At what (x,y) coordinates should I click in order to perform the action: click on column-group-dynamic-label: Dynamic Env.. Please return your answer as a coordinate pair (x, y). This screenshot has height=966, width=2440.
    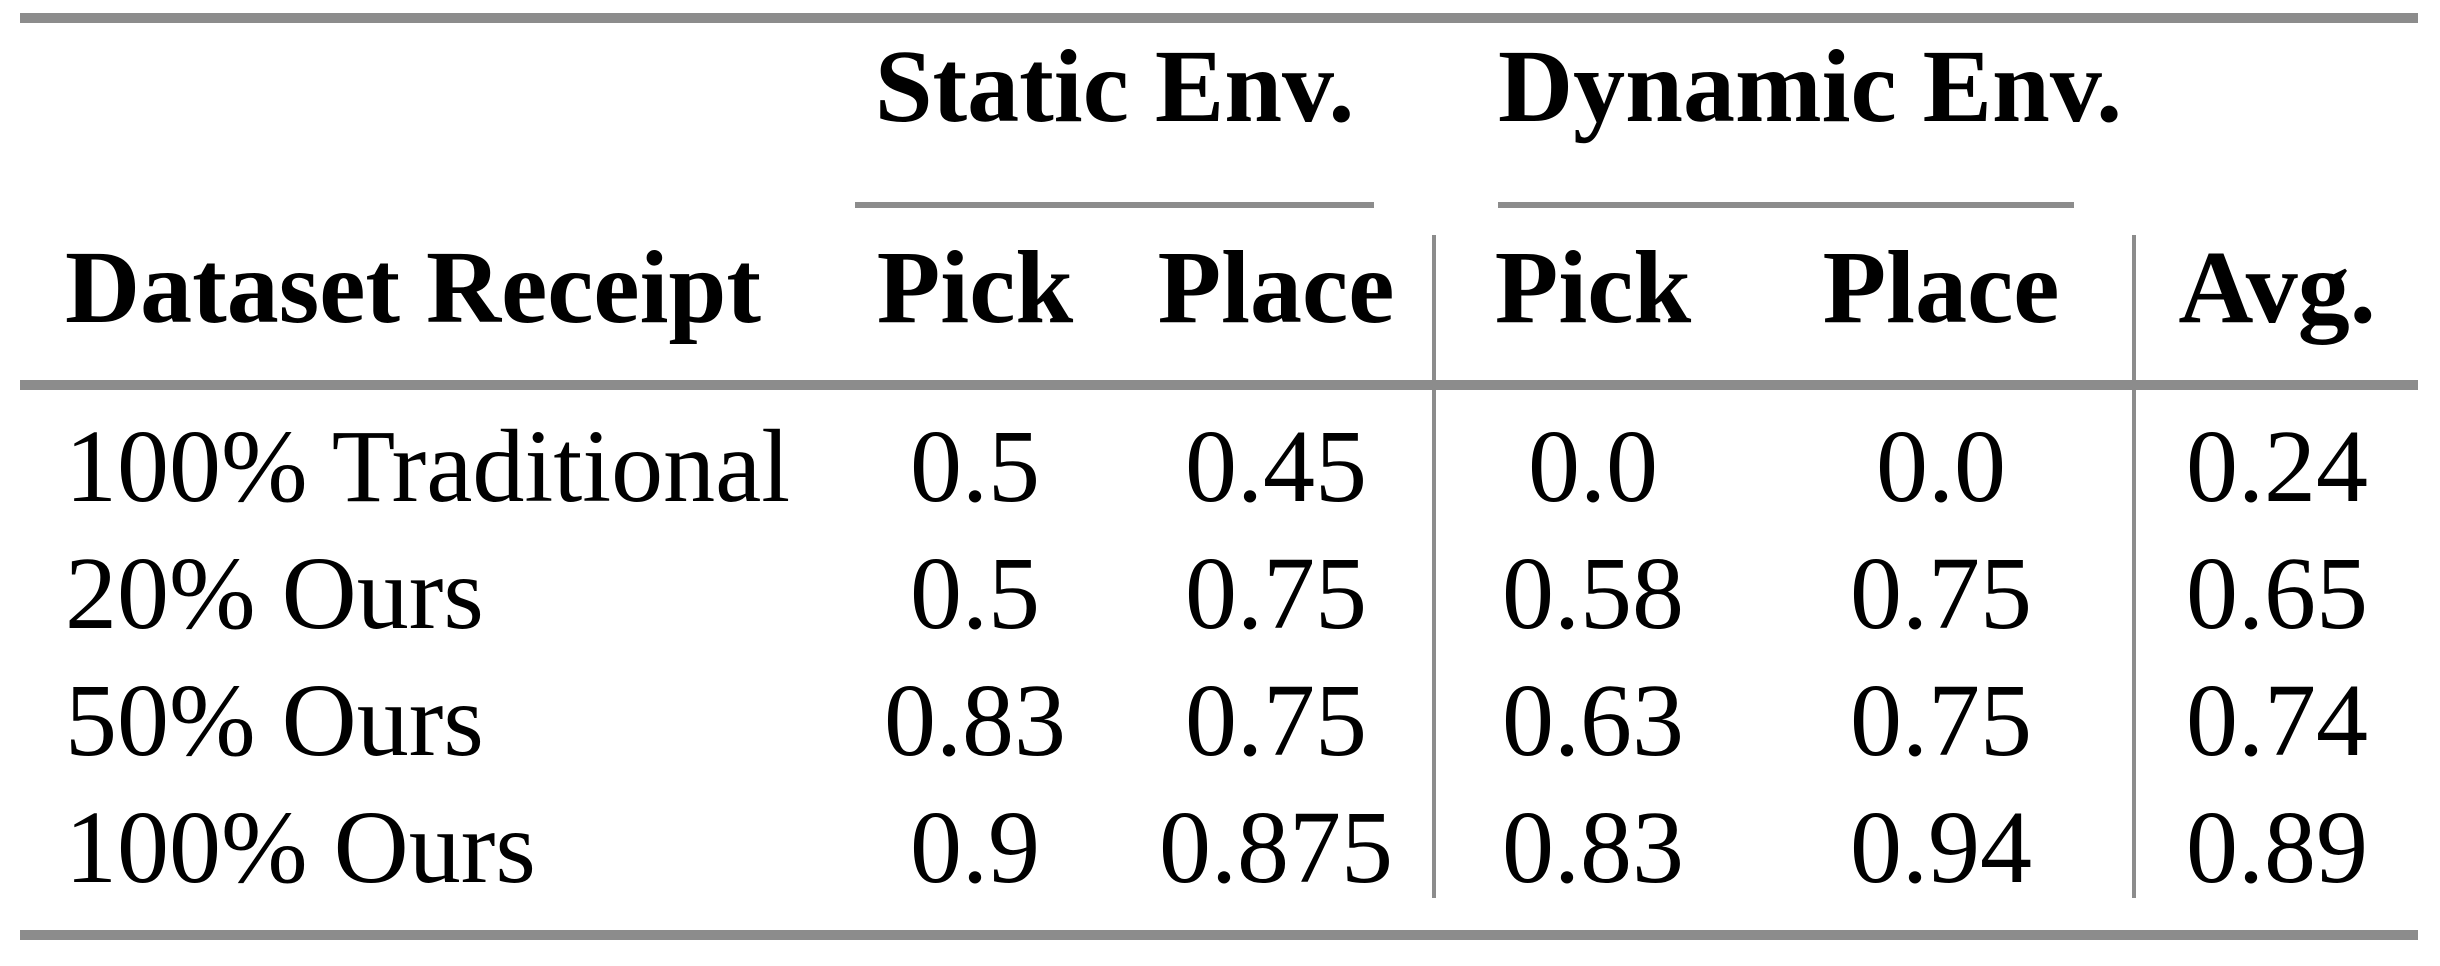
    Looking at the image, I should click on (1810, 115).